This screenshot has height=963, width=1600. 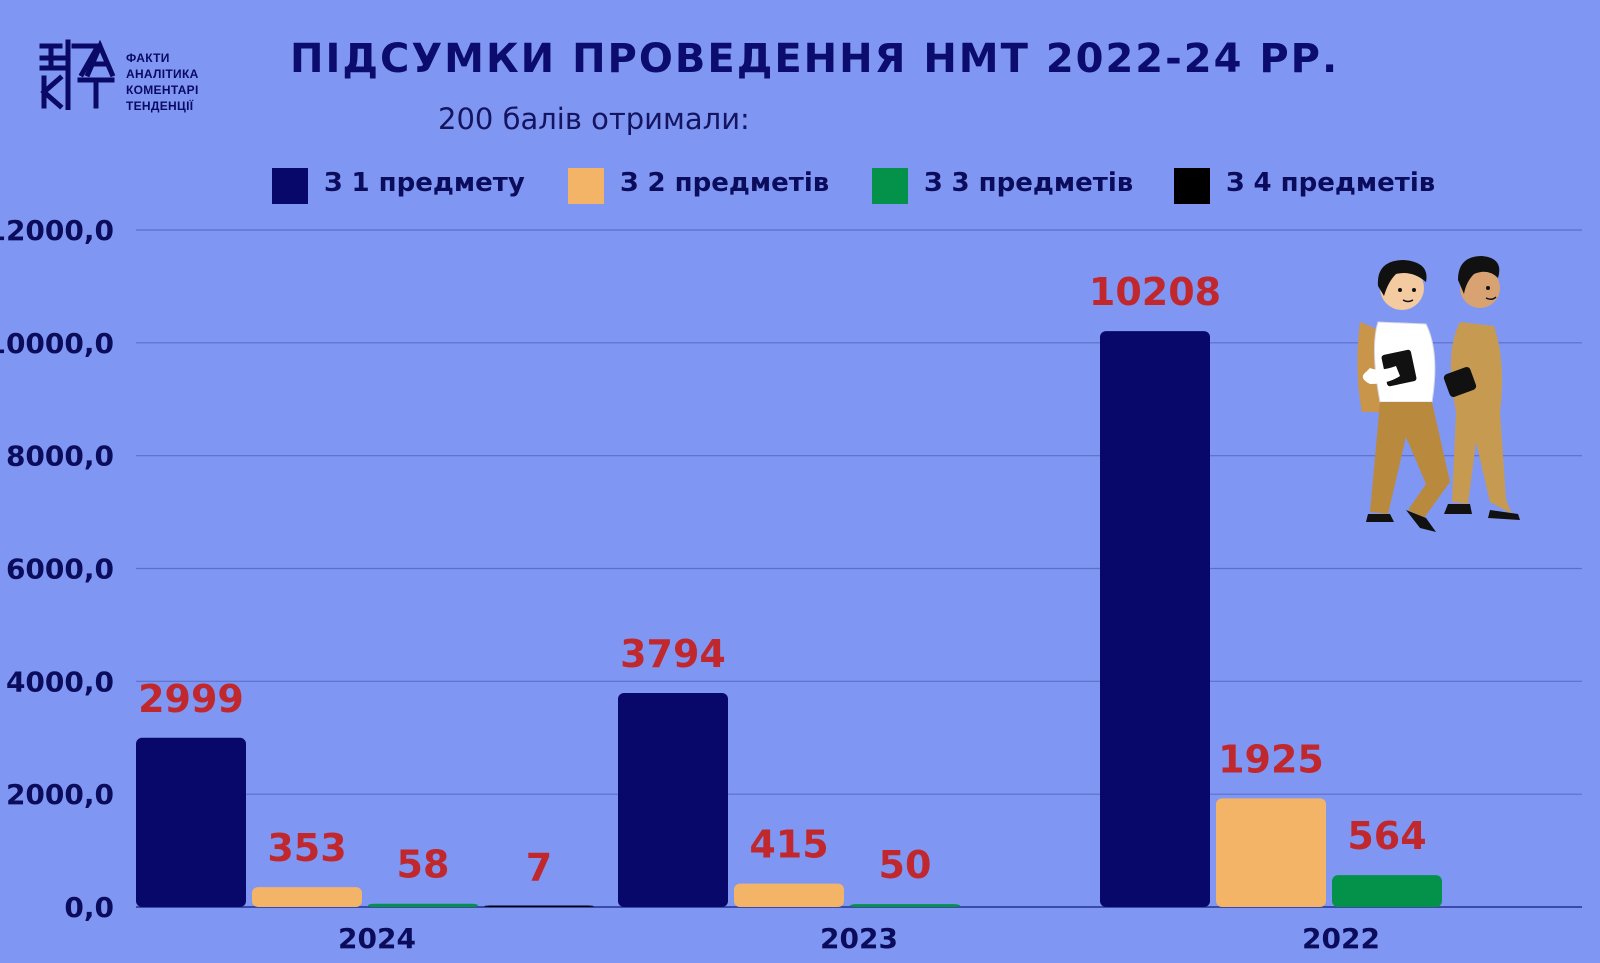 What do you see at coordinates (1331, 183) in the screenshot?
I see `legend-label-4: З 4 предметів` at bounding box center [1331, 183].